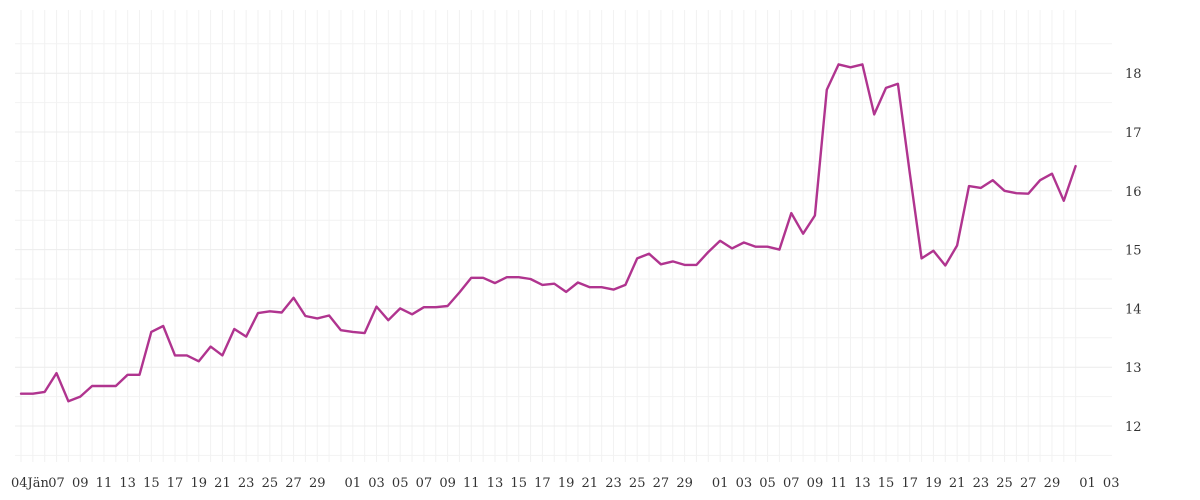 The width and height of the screenshot is (1200, 500). Describe the element at coordinates (1133, 427) in the screenshot. I see `y-tick-label: 12` at that location.